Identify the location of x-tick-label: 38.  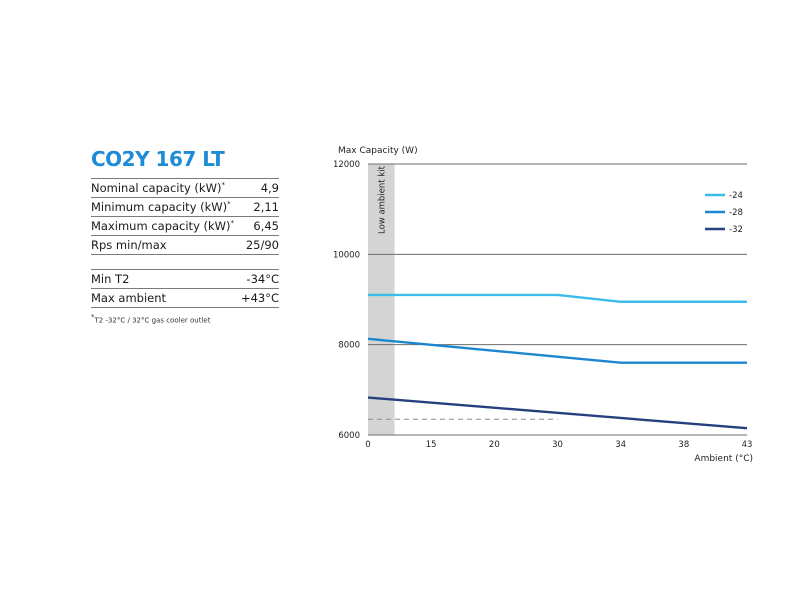
(683, 445).